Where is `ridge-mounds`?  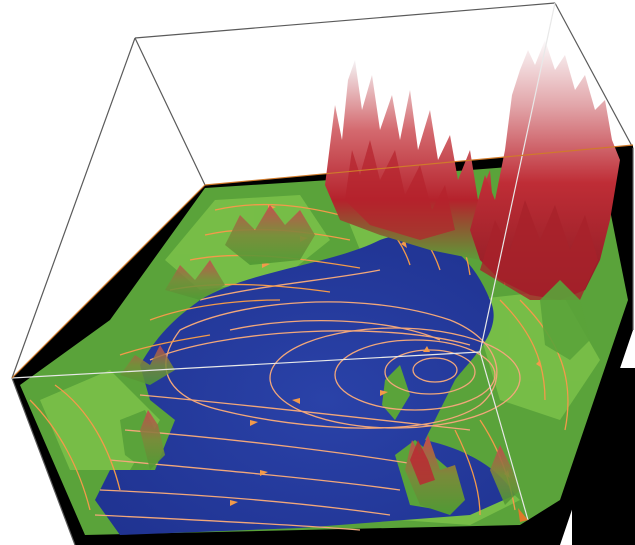 ridge-mounds is located at coordinates (217, 337).